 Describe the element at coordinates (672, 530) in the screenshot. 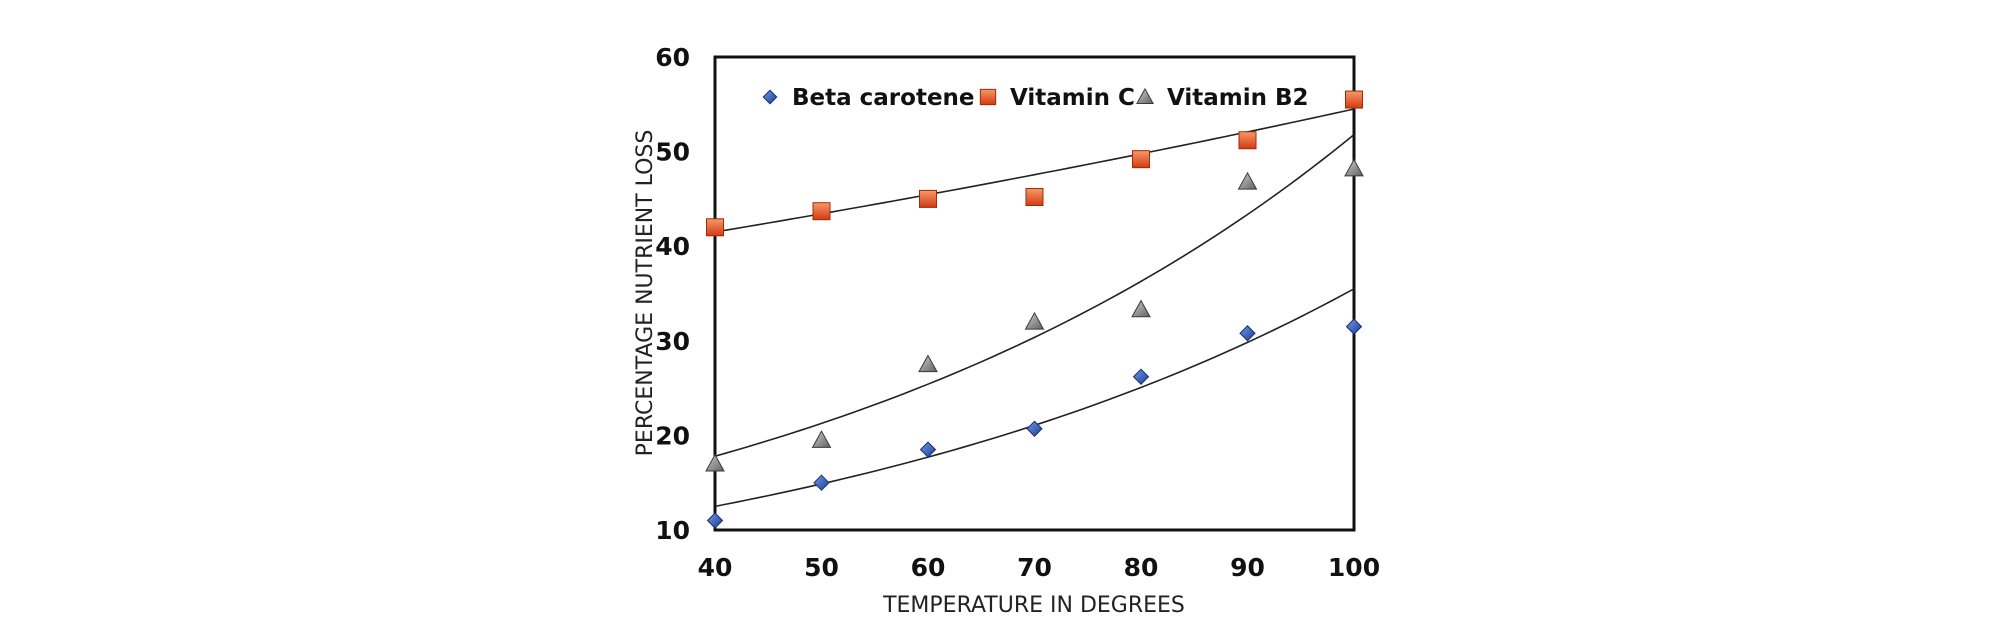

I see `y-tick-label: 10` at that location.